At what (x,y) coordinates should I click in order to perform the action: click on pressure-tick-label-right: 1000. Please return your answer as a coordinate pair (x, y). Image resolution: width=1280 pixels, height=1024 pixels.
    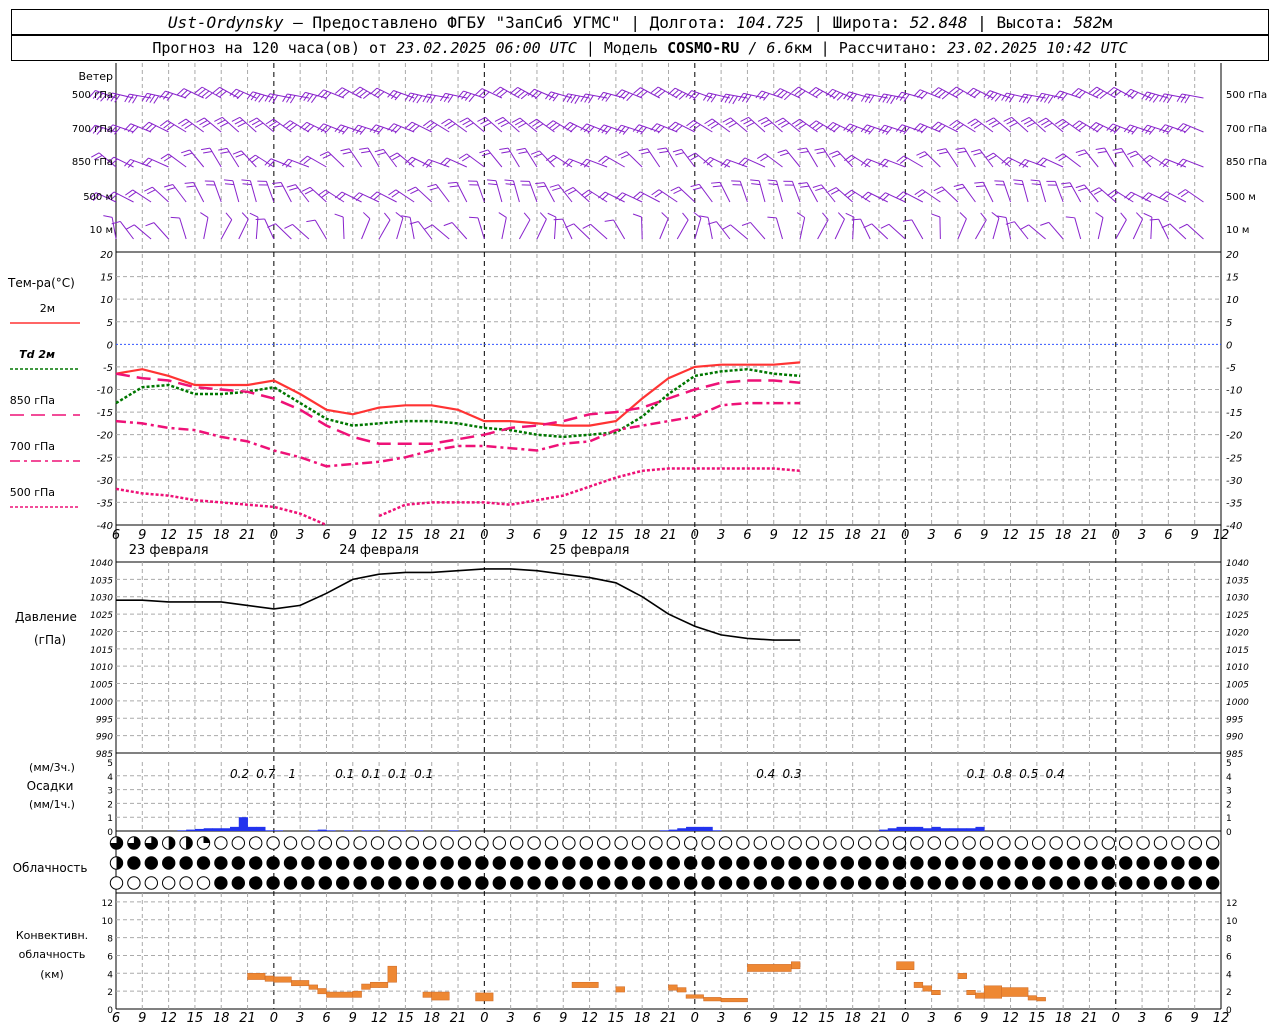
    Looking at the image, I should click on (1237, 703).